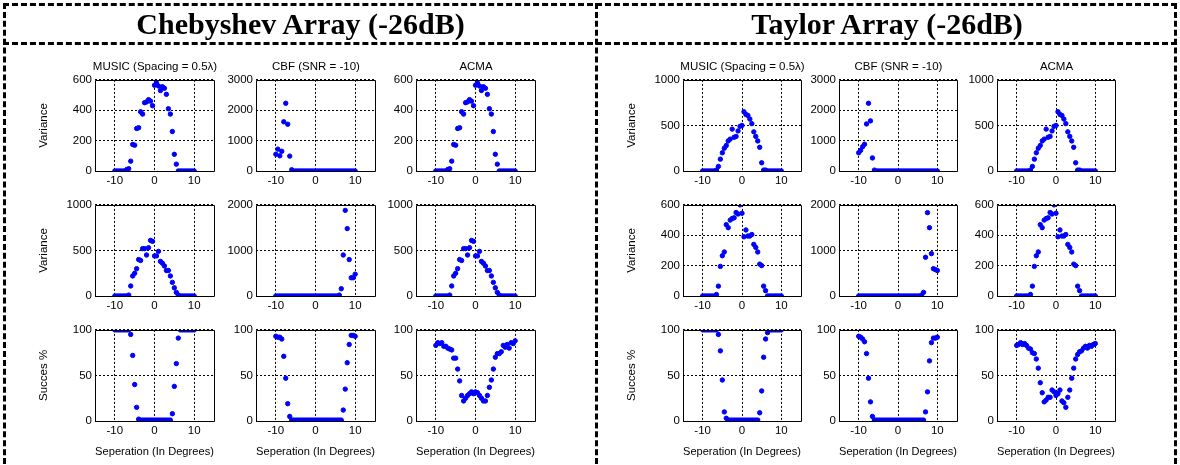 The image size is (1180, 465). What do you see at coordinates (631, 375) in the screenshot?
I see `y-axis-title: Succes %` at bounding box center [631, 375].